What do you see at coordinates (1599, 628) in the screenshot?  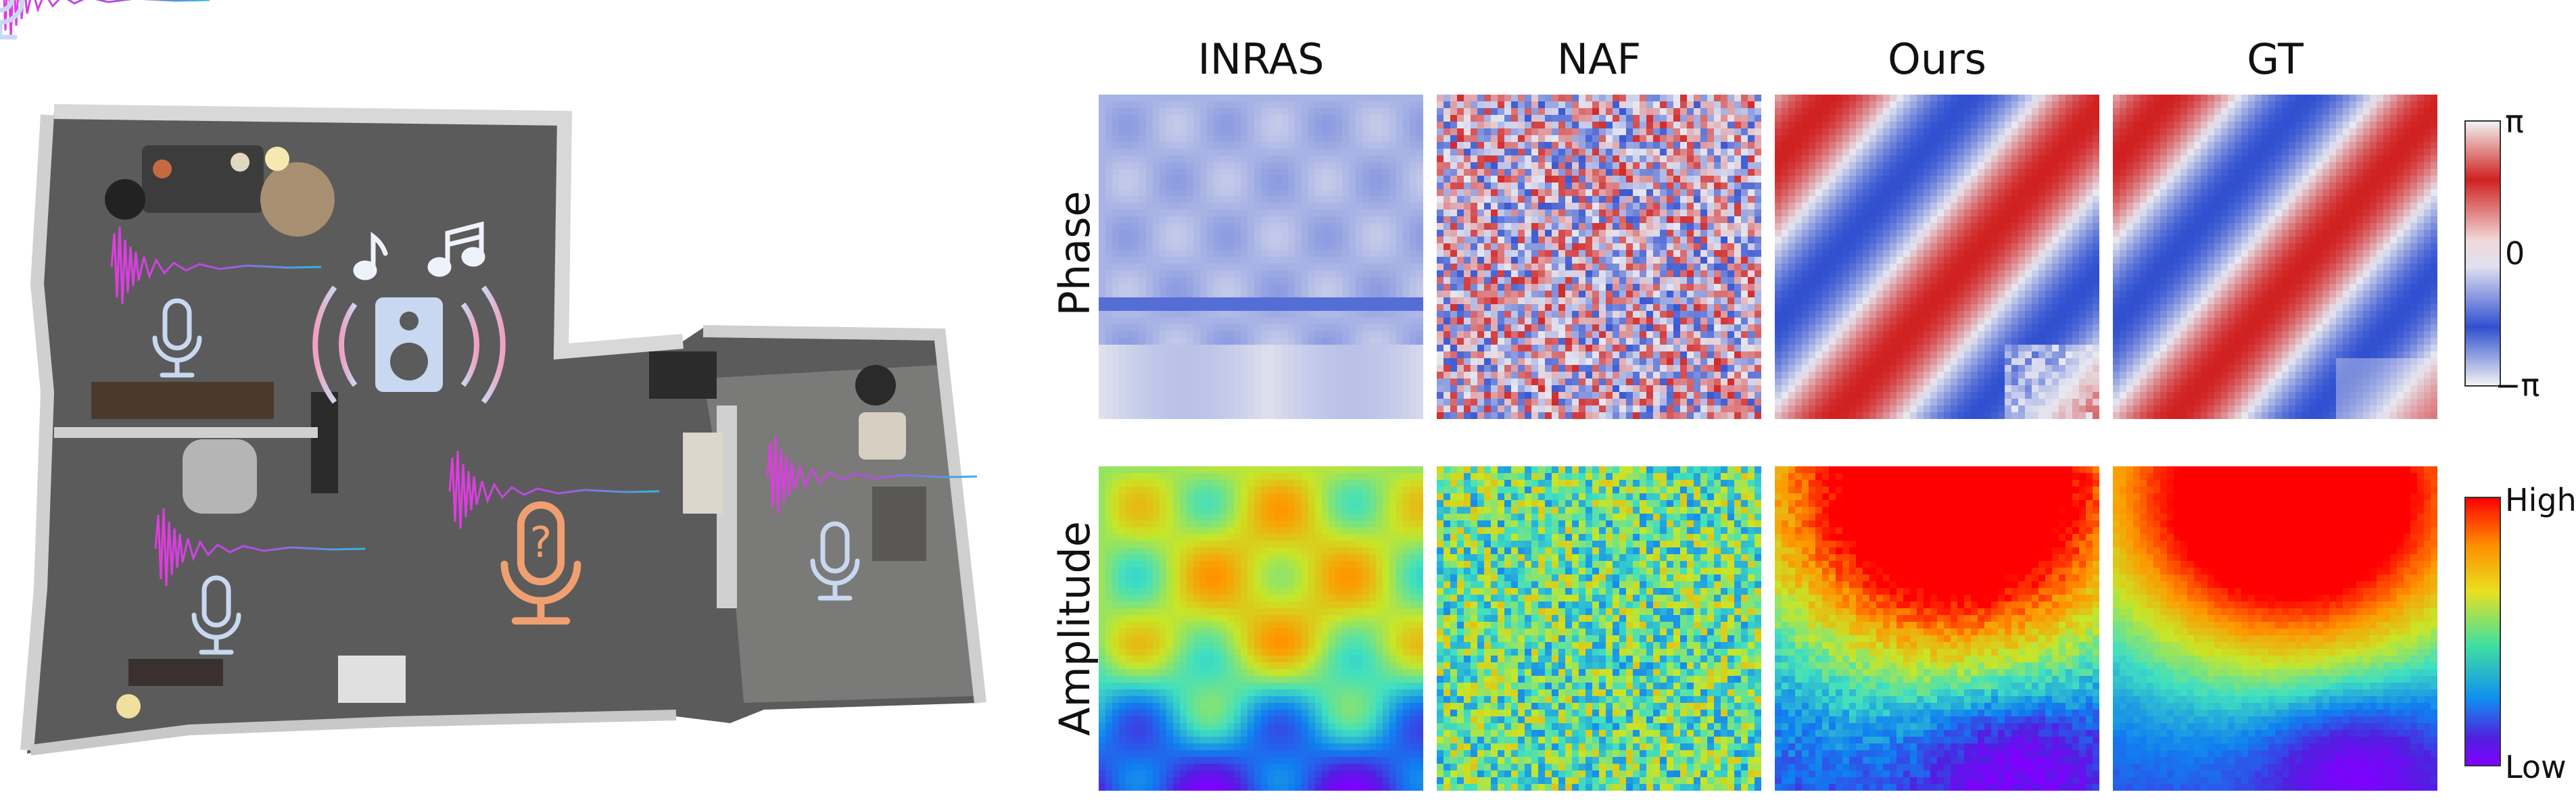 I see `amplitude-panel-naf` at bounding box center [1599, 628].